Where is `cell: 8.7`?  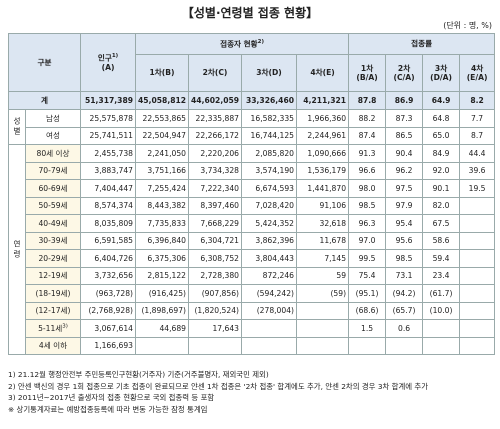
cell: 8.7 is located at coordinates (477, 135).